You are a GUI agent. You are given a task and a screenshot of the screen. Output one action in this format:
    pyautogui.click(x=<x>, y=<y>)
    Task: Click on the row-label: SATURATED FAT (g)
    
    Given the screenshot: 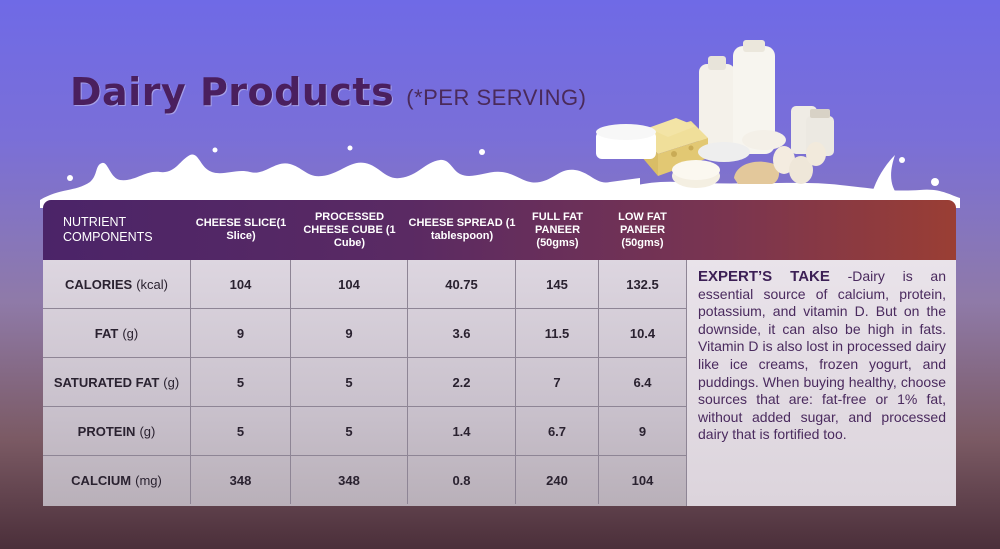 What is the action you would take?
    pyautogui.click(x=117, y=382)
    